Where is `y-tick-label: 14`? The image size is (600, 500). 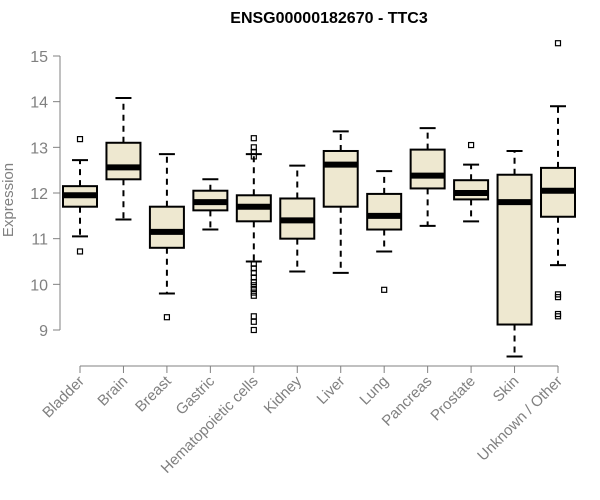
y-tick-label: 14 is located at coordinates (39, 103).